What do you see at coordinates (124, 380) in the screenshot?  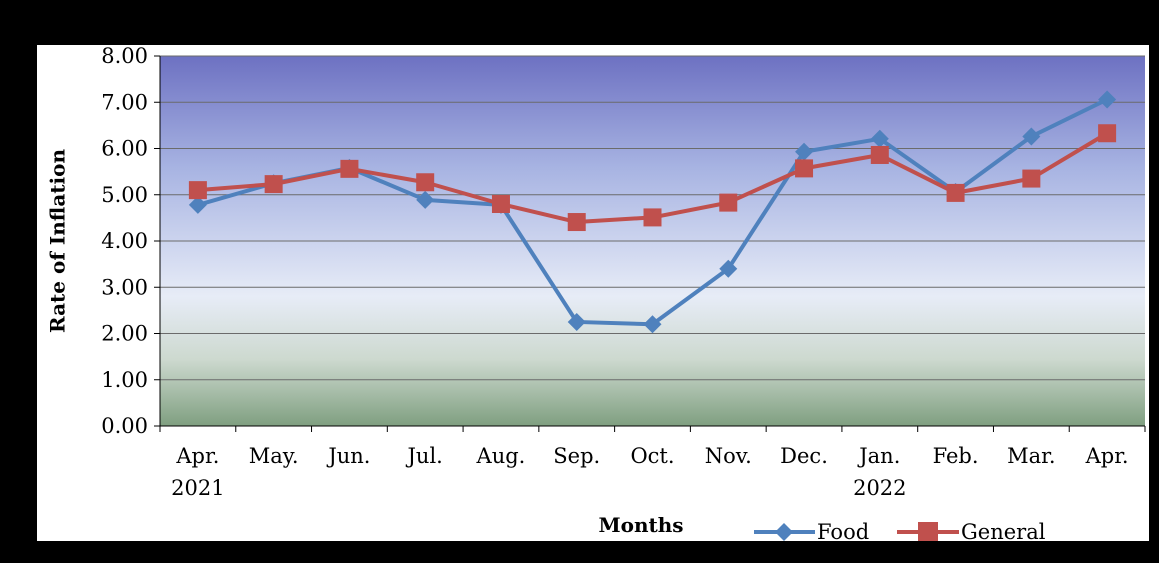 I see `y-tick-label: 1.00` at bounding box center [124, 380].